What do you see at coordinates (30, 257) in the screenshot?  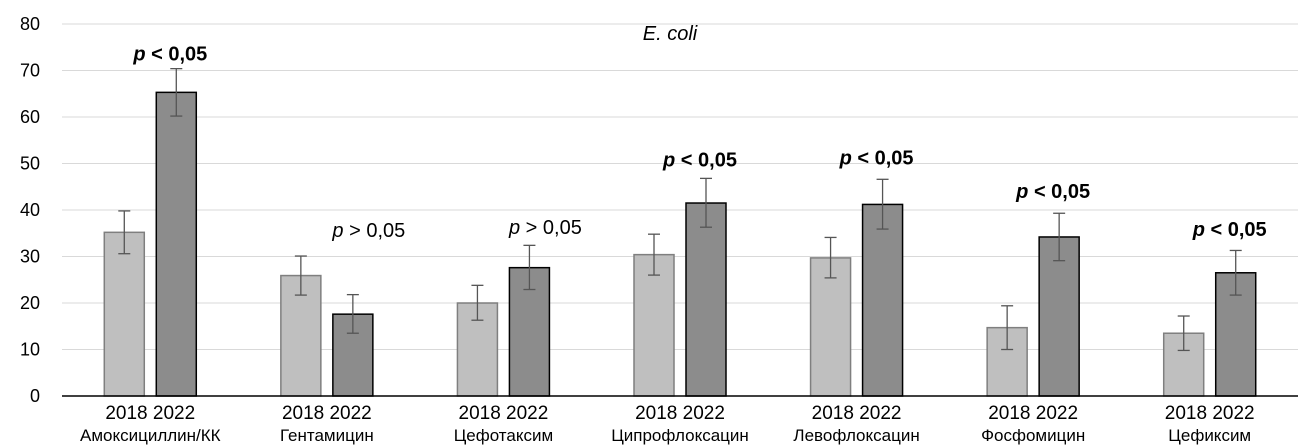 I see `y-tick-label: 30` at bounding box center [30, 257].